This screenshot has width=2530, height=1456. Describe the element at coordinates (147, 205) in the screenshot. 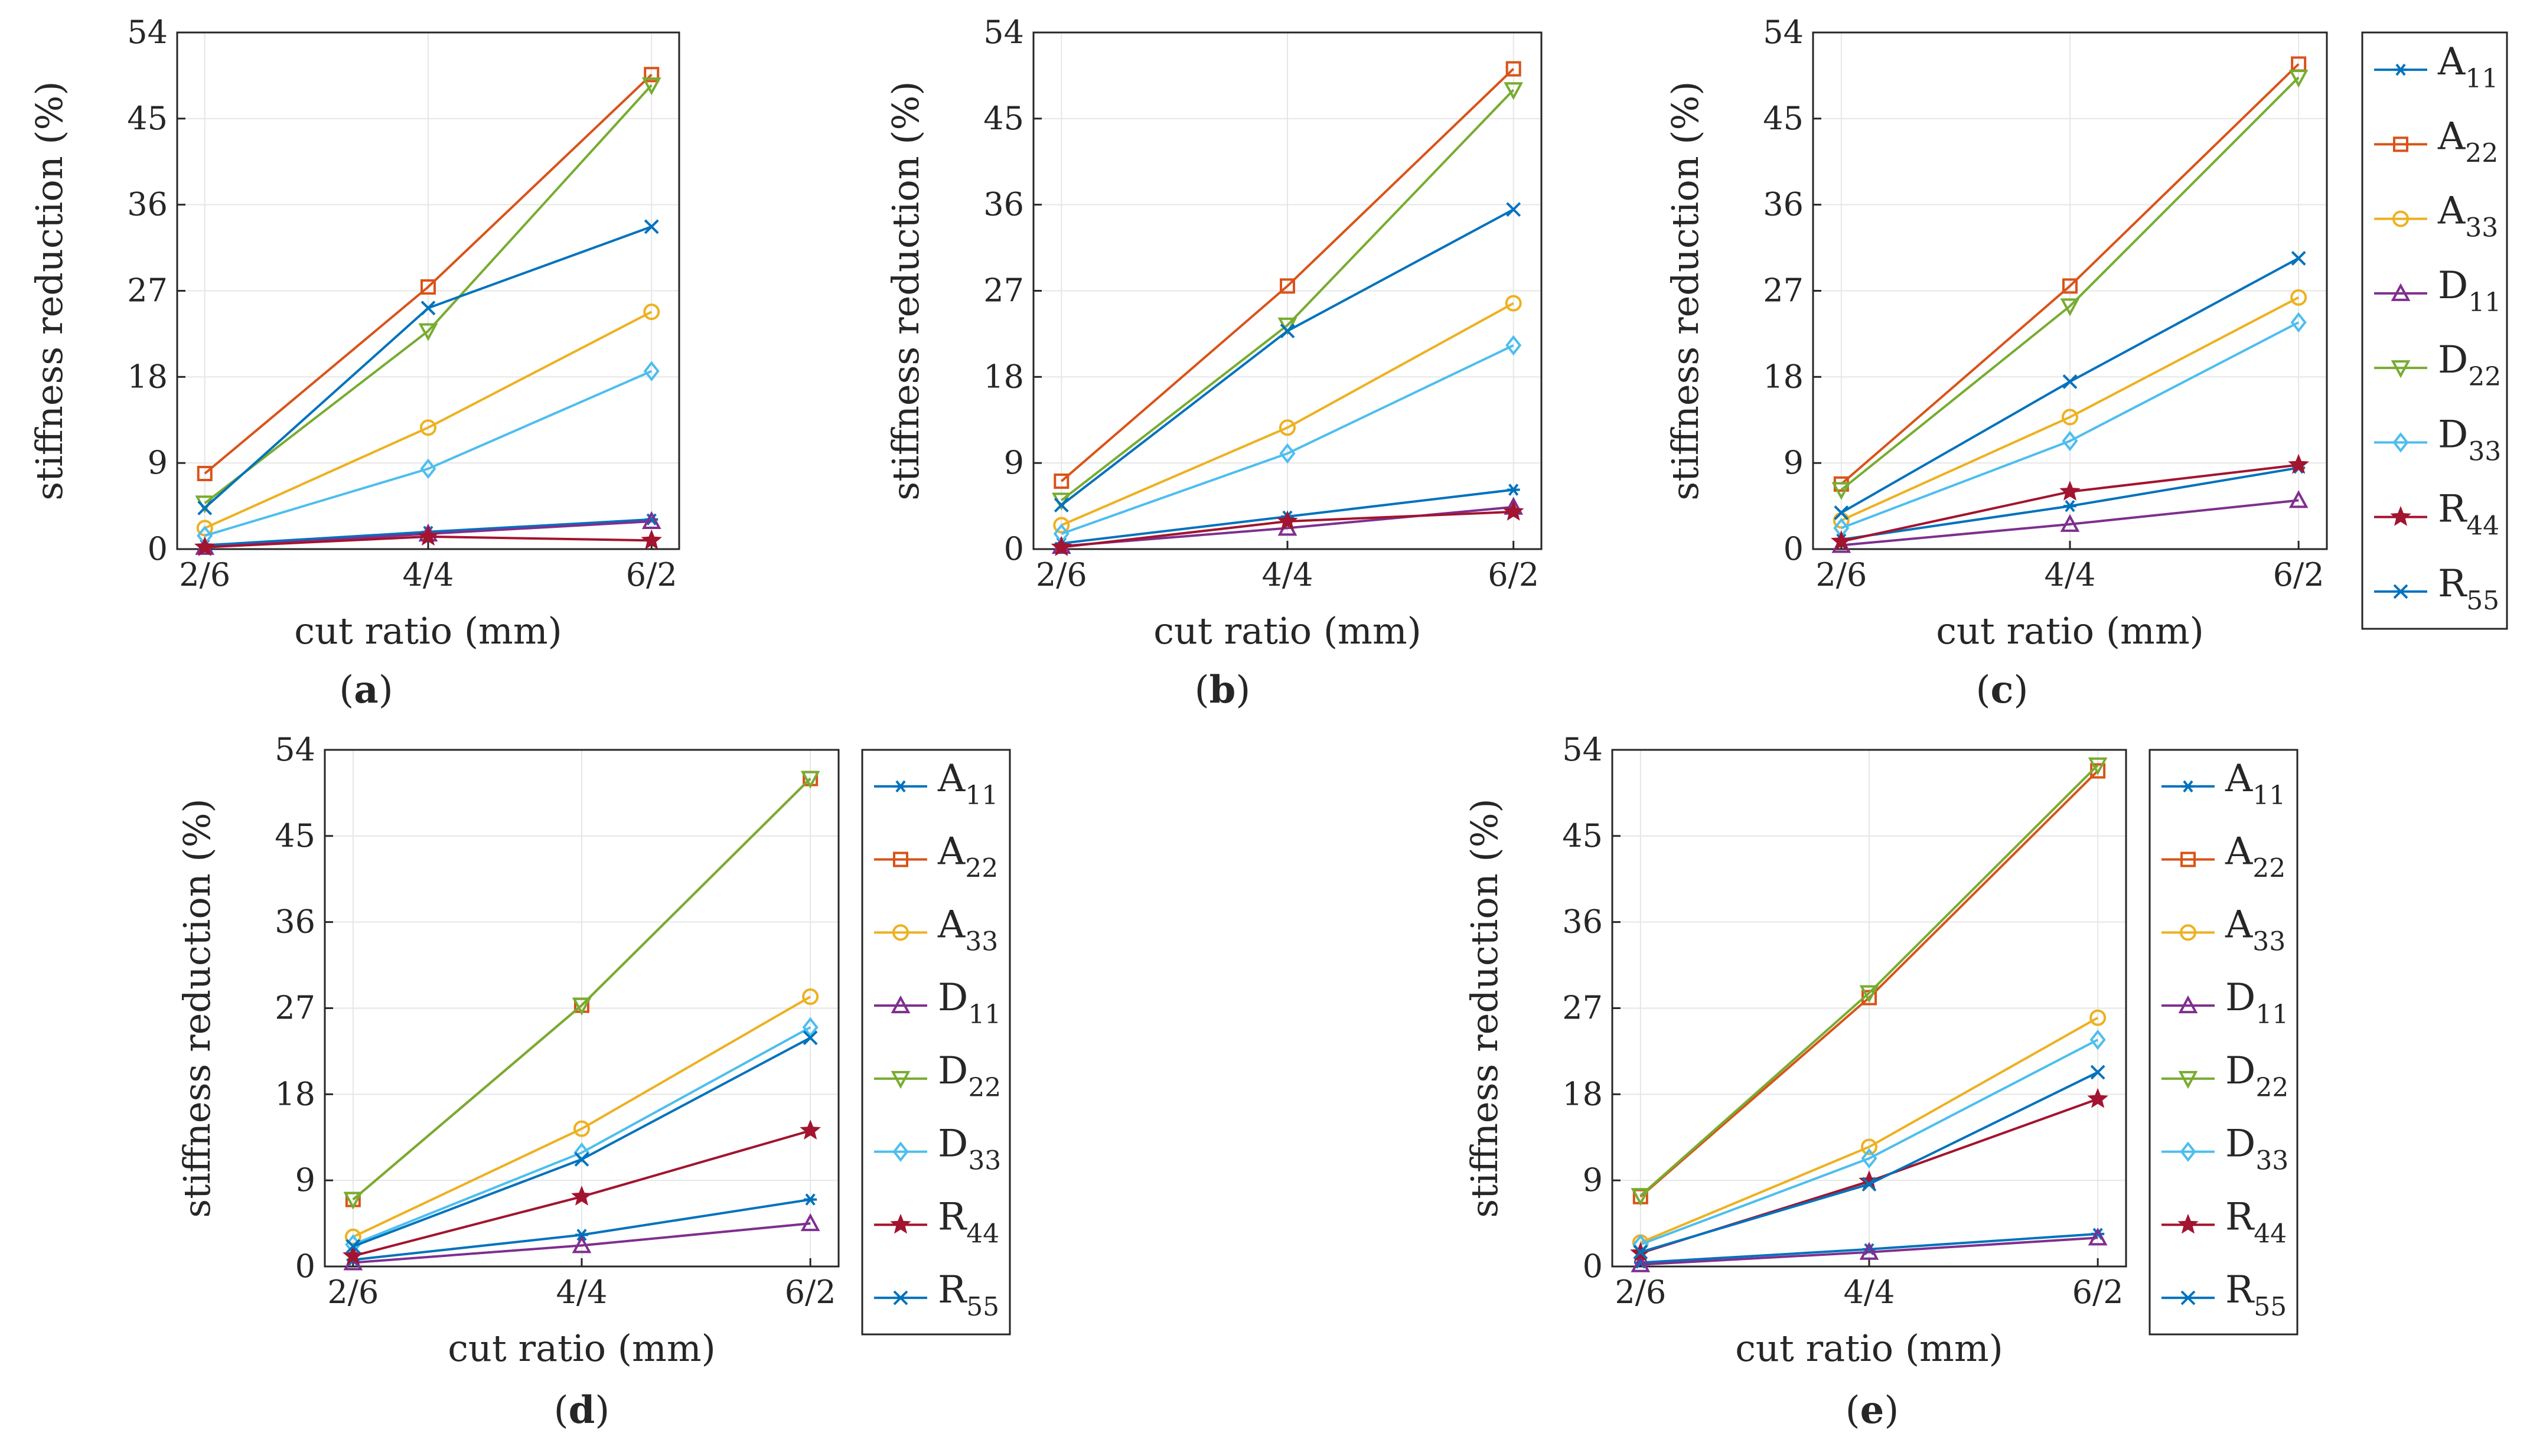

I see `y-tick-label: 36` at that location.